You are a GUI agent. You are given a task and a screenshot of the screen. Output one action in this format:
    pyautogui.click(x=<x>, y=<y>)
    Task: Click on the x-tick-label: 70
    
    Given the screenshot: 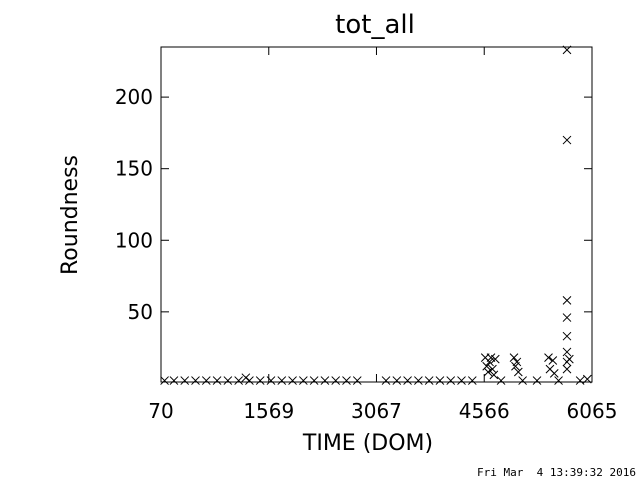 What is the action you would take?
    pyautogui.click(x=160, y=411)
    